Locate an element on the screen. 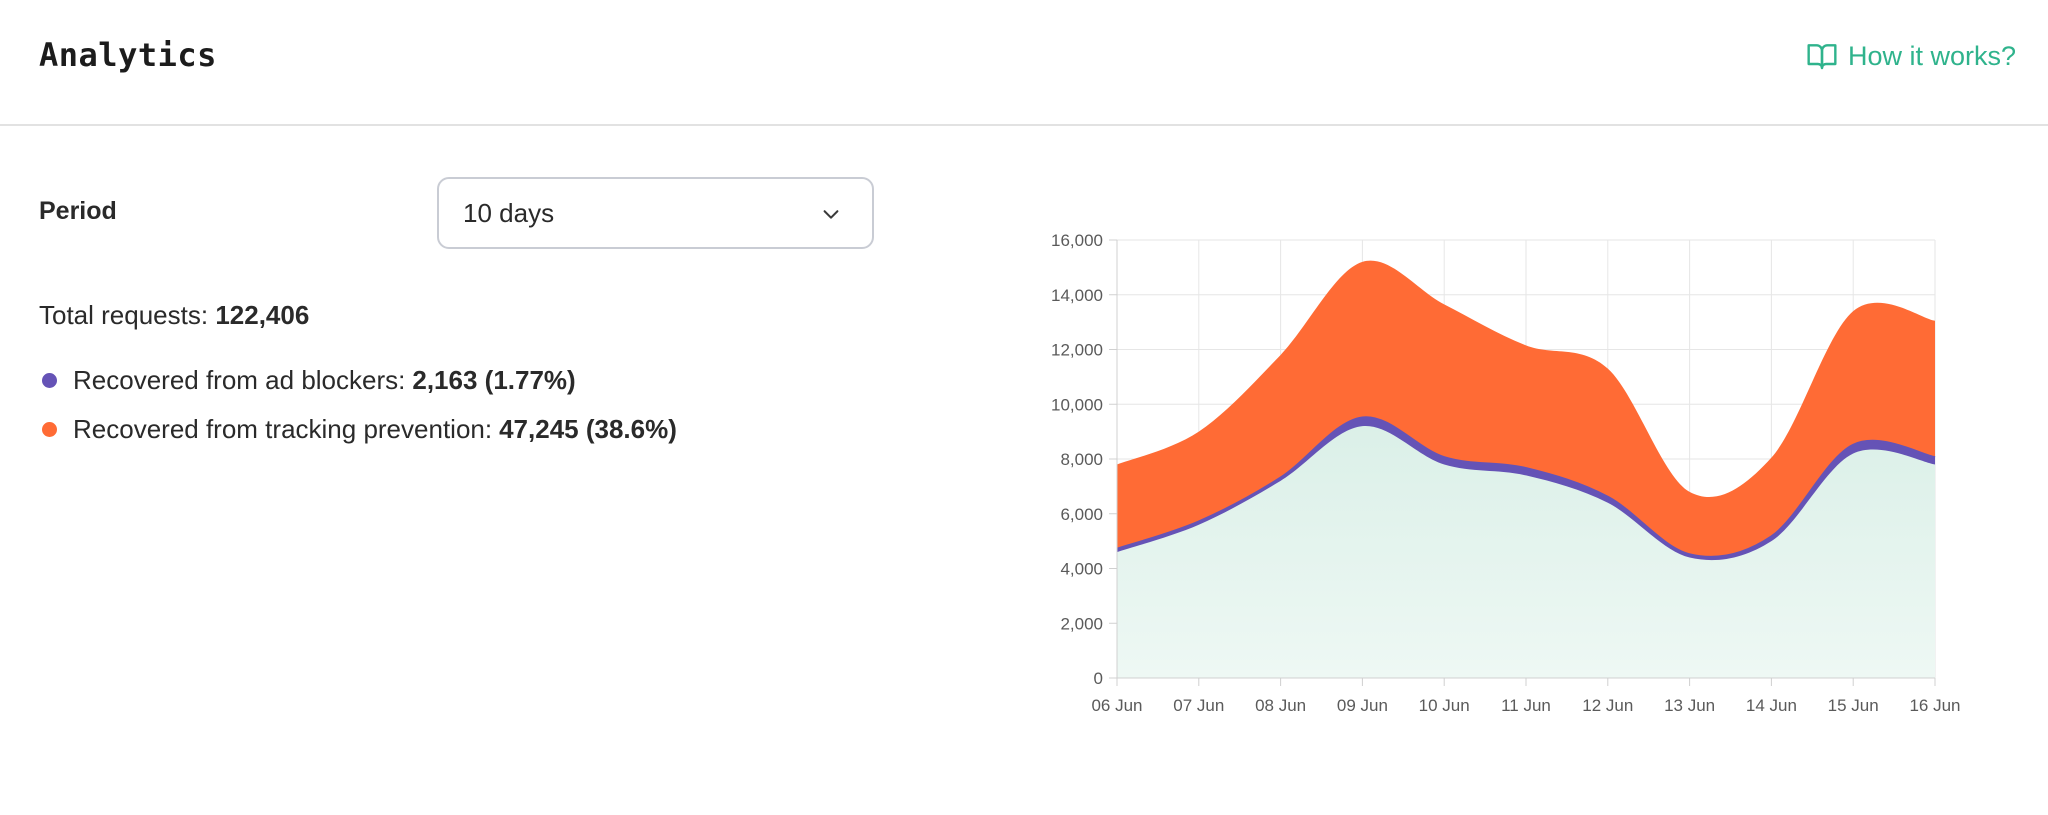 The width and height of the screenshot is (2048, 815). x-tick-label: 09 Jun is located at coordinates (1362, 705).